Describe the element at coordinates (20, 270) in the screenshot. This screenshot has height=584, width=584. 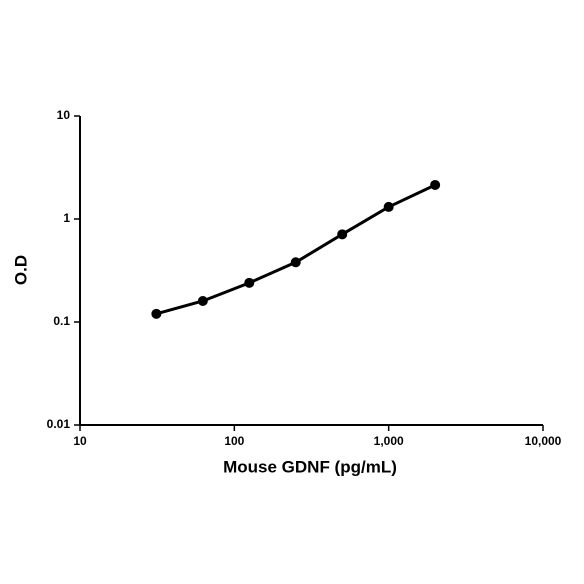
I see `y-axis-title: O.D` at that location.